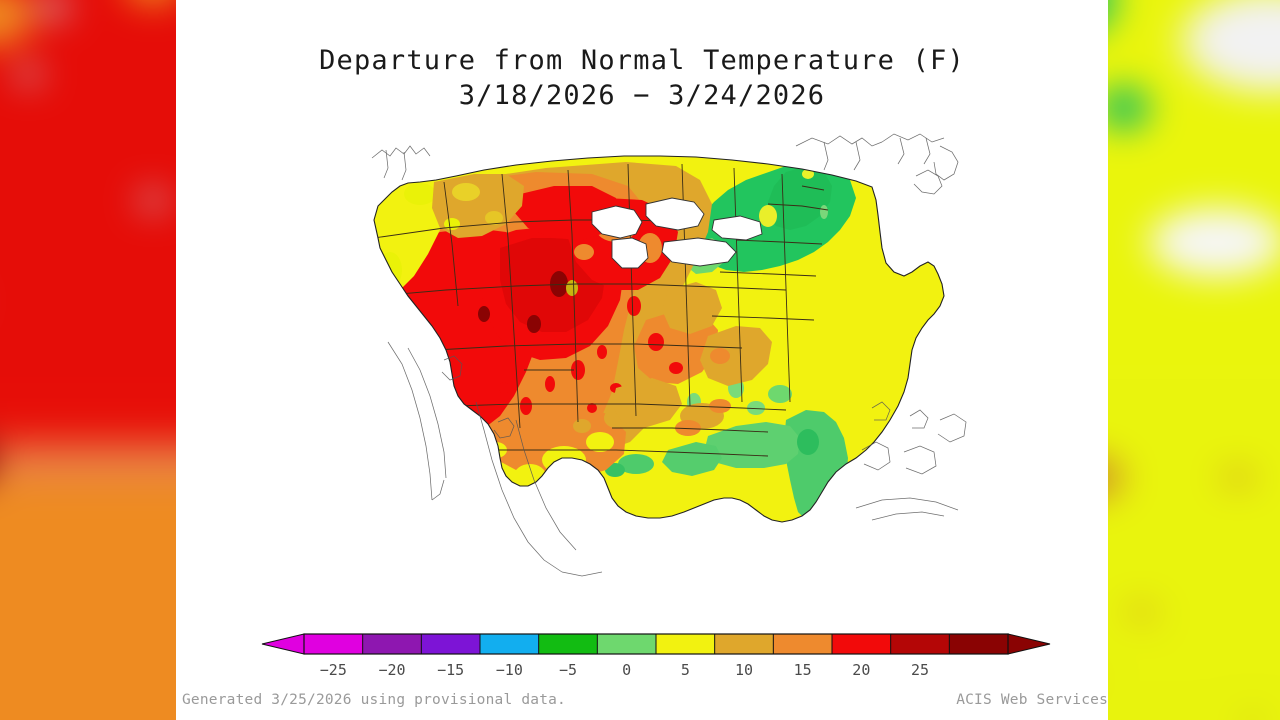 This screenshot has height=720, width=1280. What do you see at coordinates (509, 670) in the screenshot?
I see `colorbar-tick-label: −10` at bounding box center [509, 670].